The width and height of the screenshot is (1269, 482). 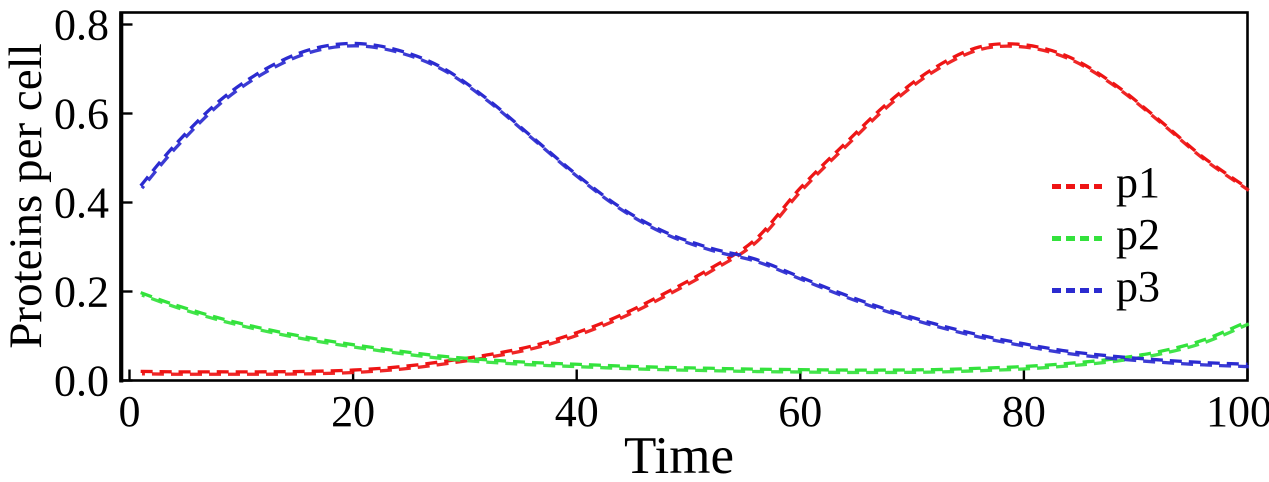 I want to click on x-tick-label: 100, so click(x=1237, y=411).